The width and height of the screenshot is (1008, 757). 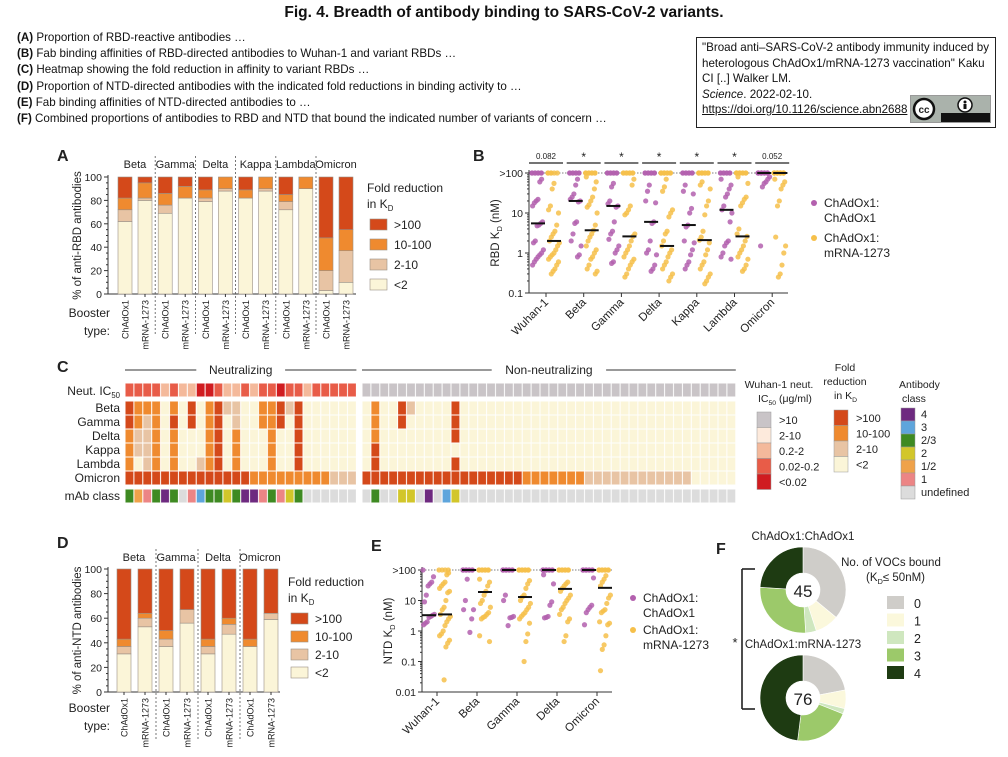 I want to click on y-tick-label: 100, so click(x=93, y=570).